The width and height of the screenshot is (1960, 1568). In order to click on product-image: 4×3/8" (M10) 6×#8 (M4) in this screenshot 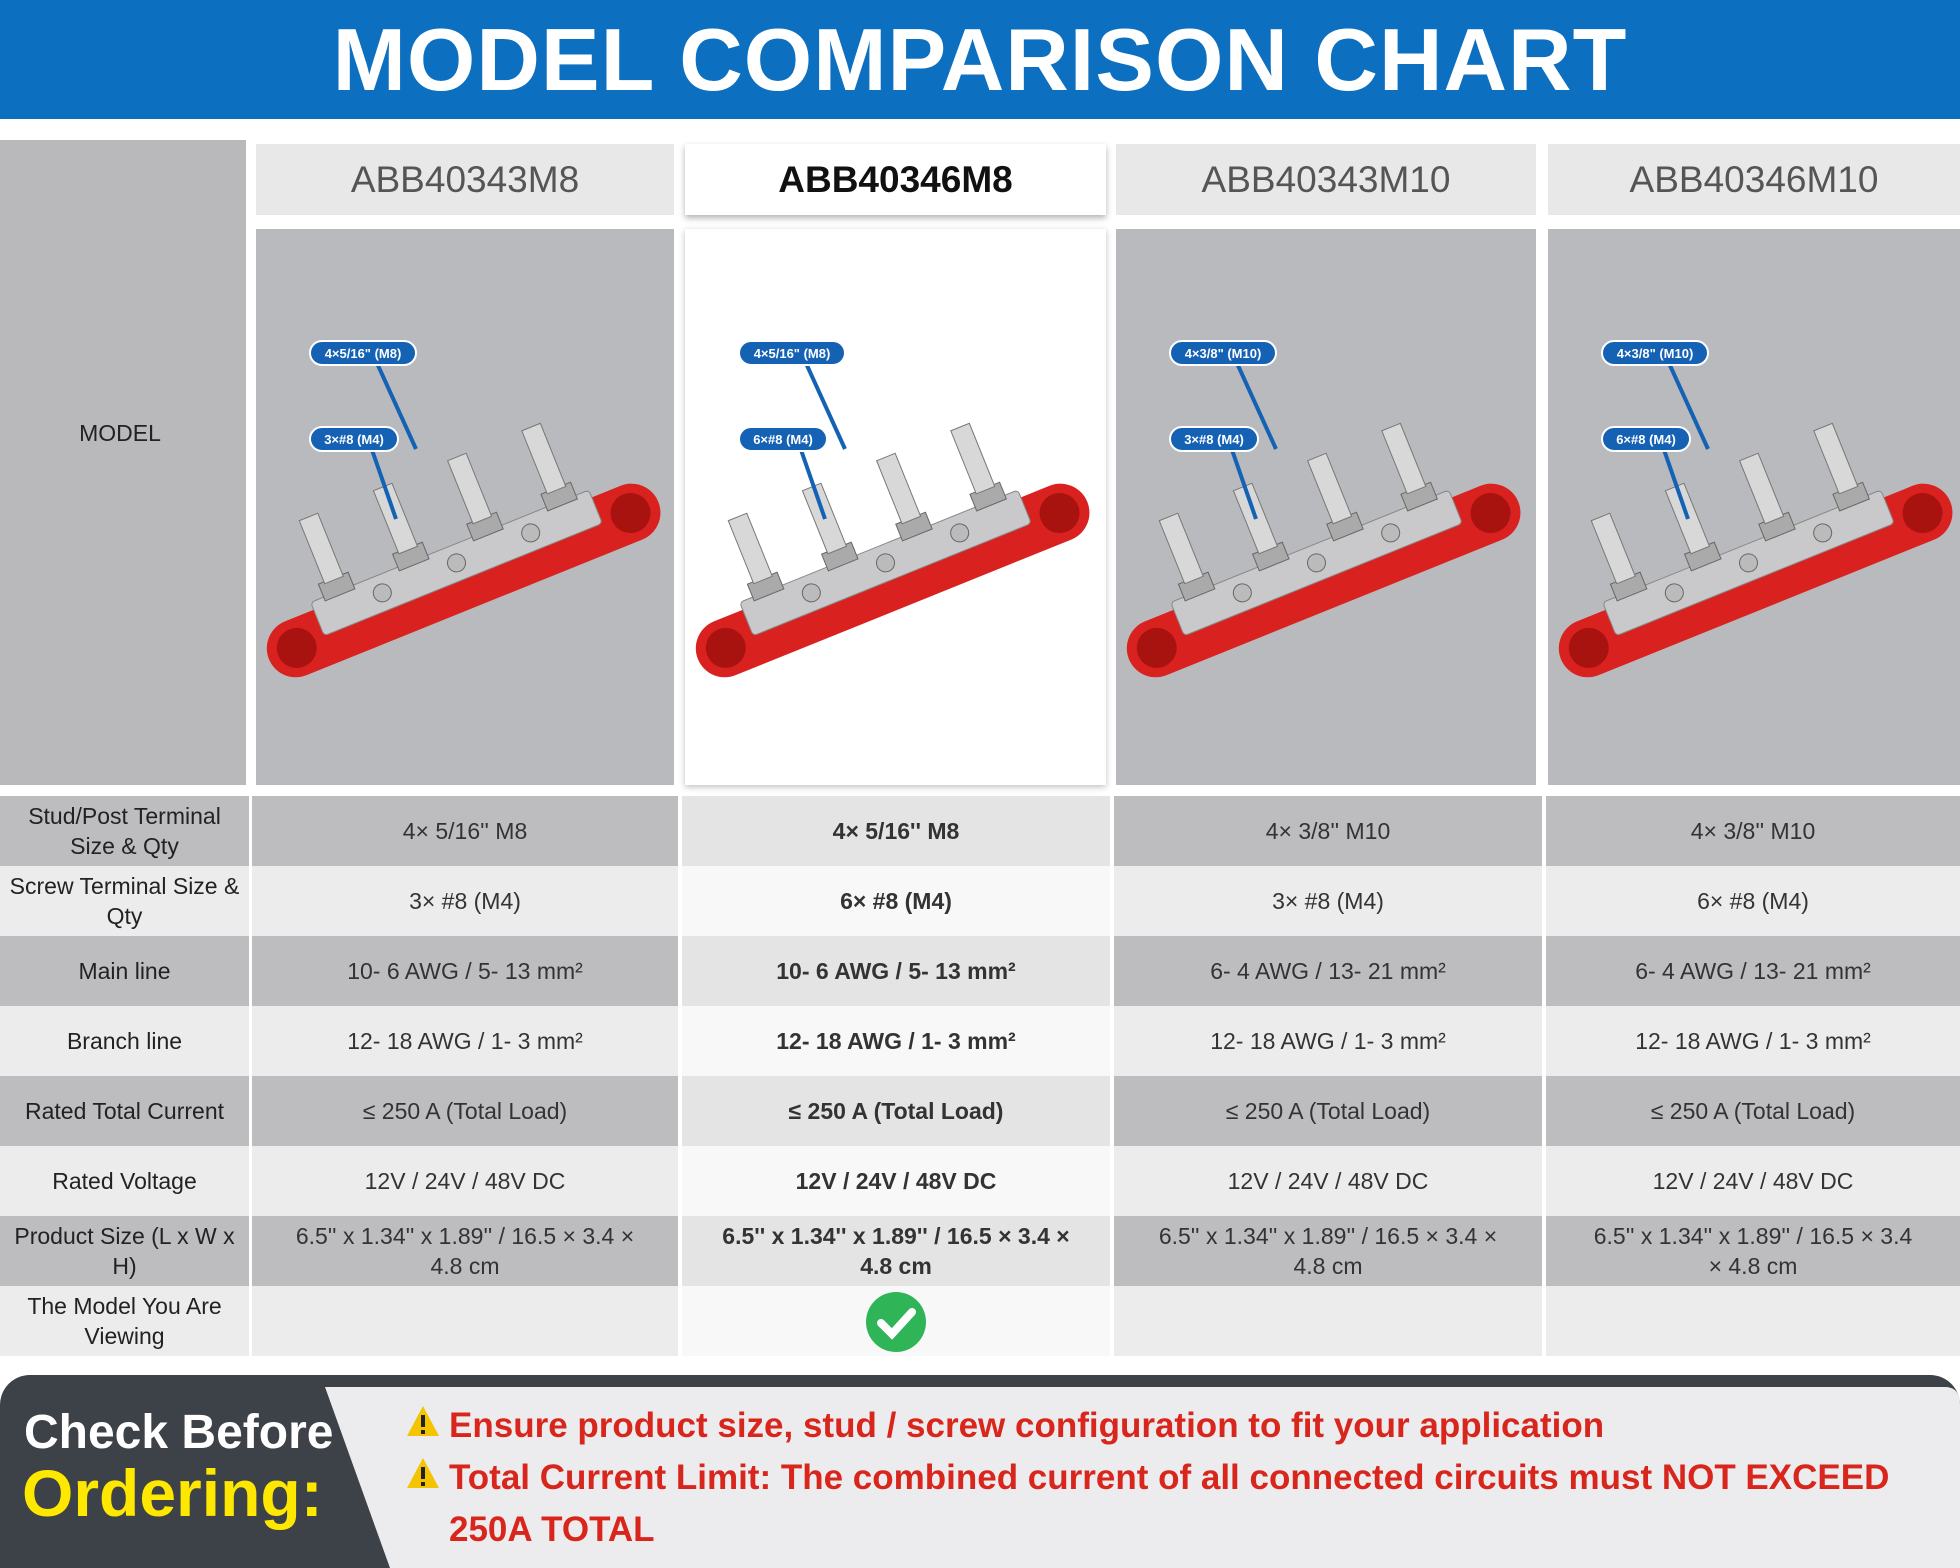, I will do `click(1754, 507)`.